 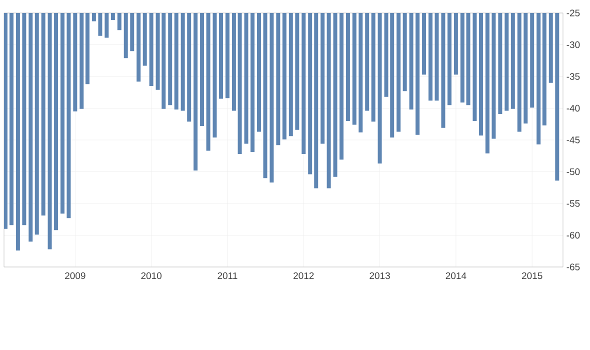 I want to click on y-tick-label: -25, so click(x=573, y=13).